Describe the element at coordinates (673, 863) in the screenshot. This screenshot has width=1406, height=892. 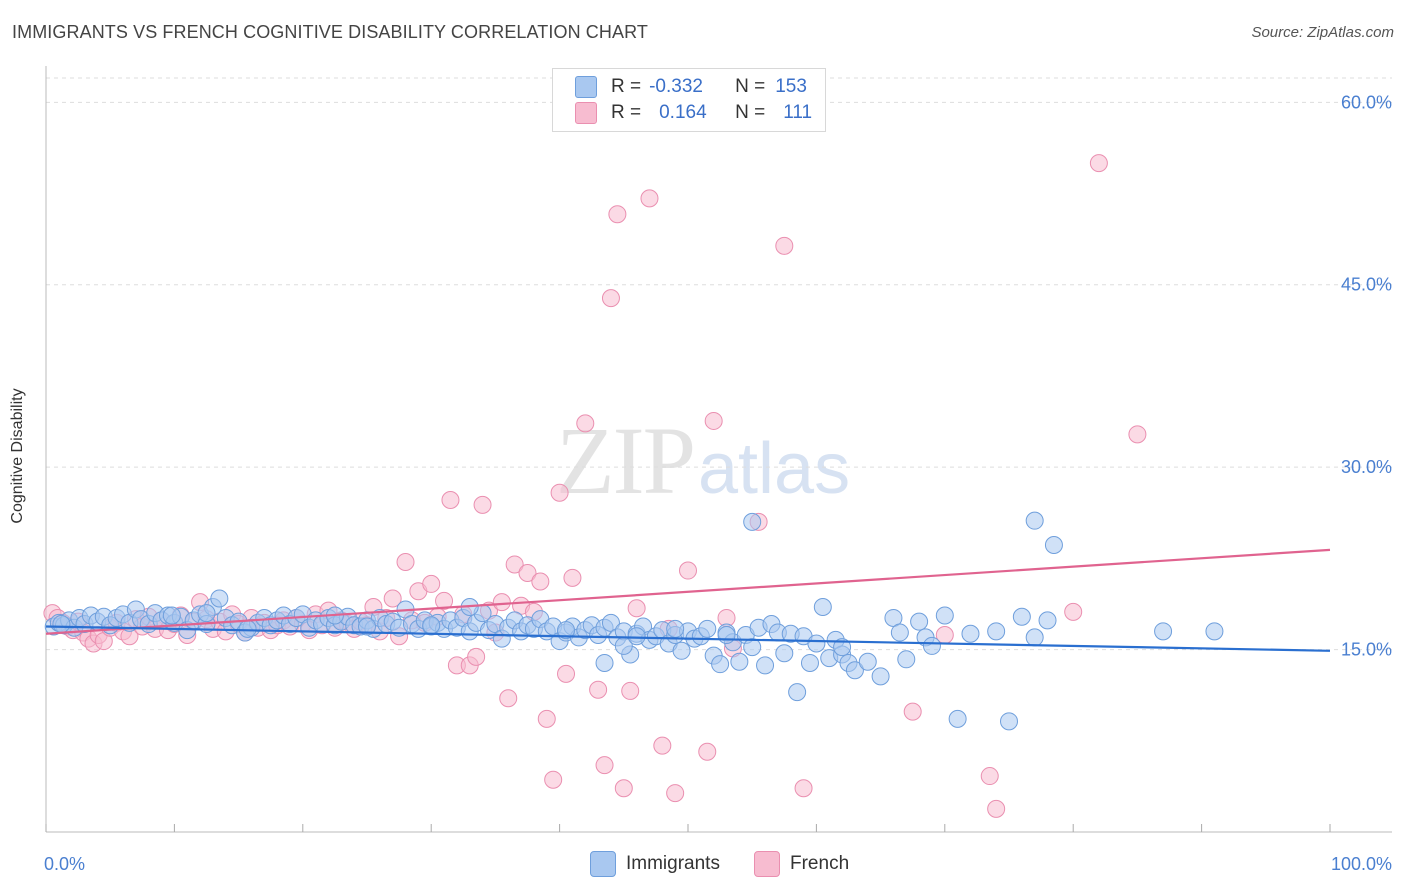
I see `legend-label-immigrants: Immigrants` at that location.